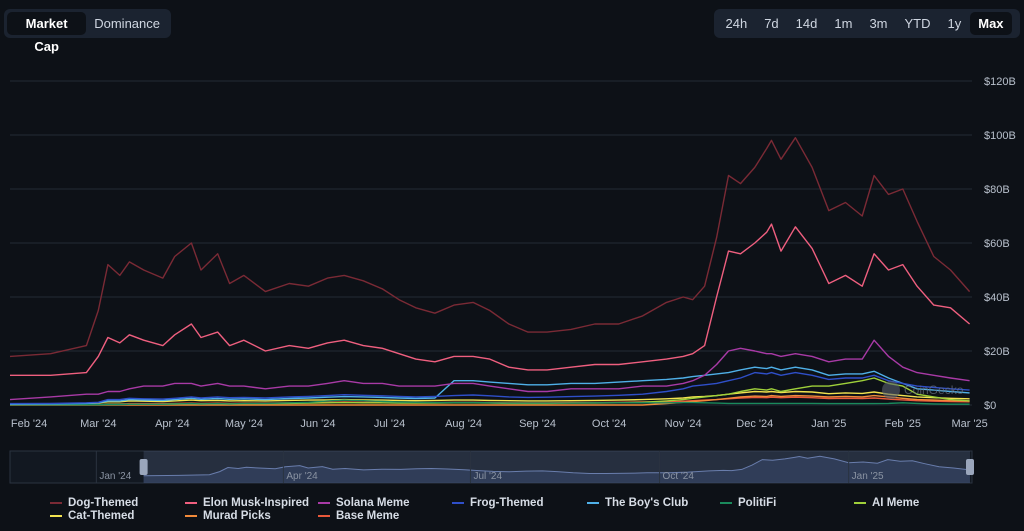 The width and height of the screenshot is (1024, 531). I want to click on legend-label: Murad Picks, so click(237, 516).